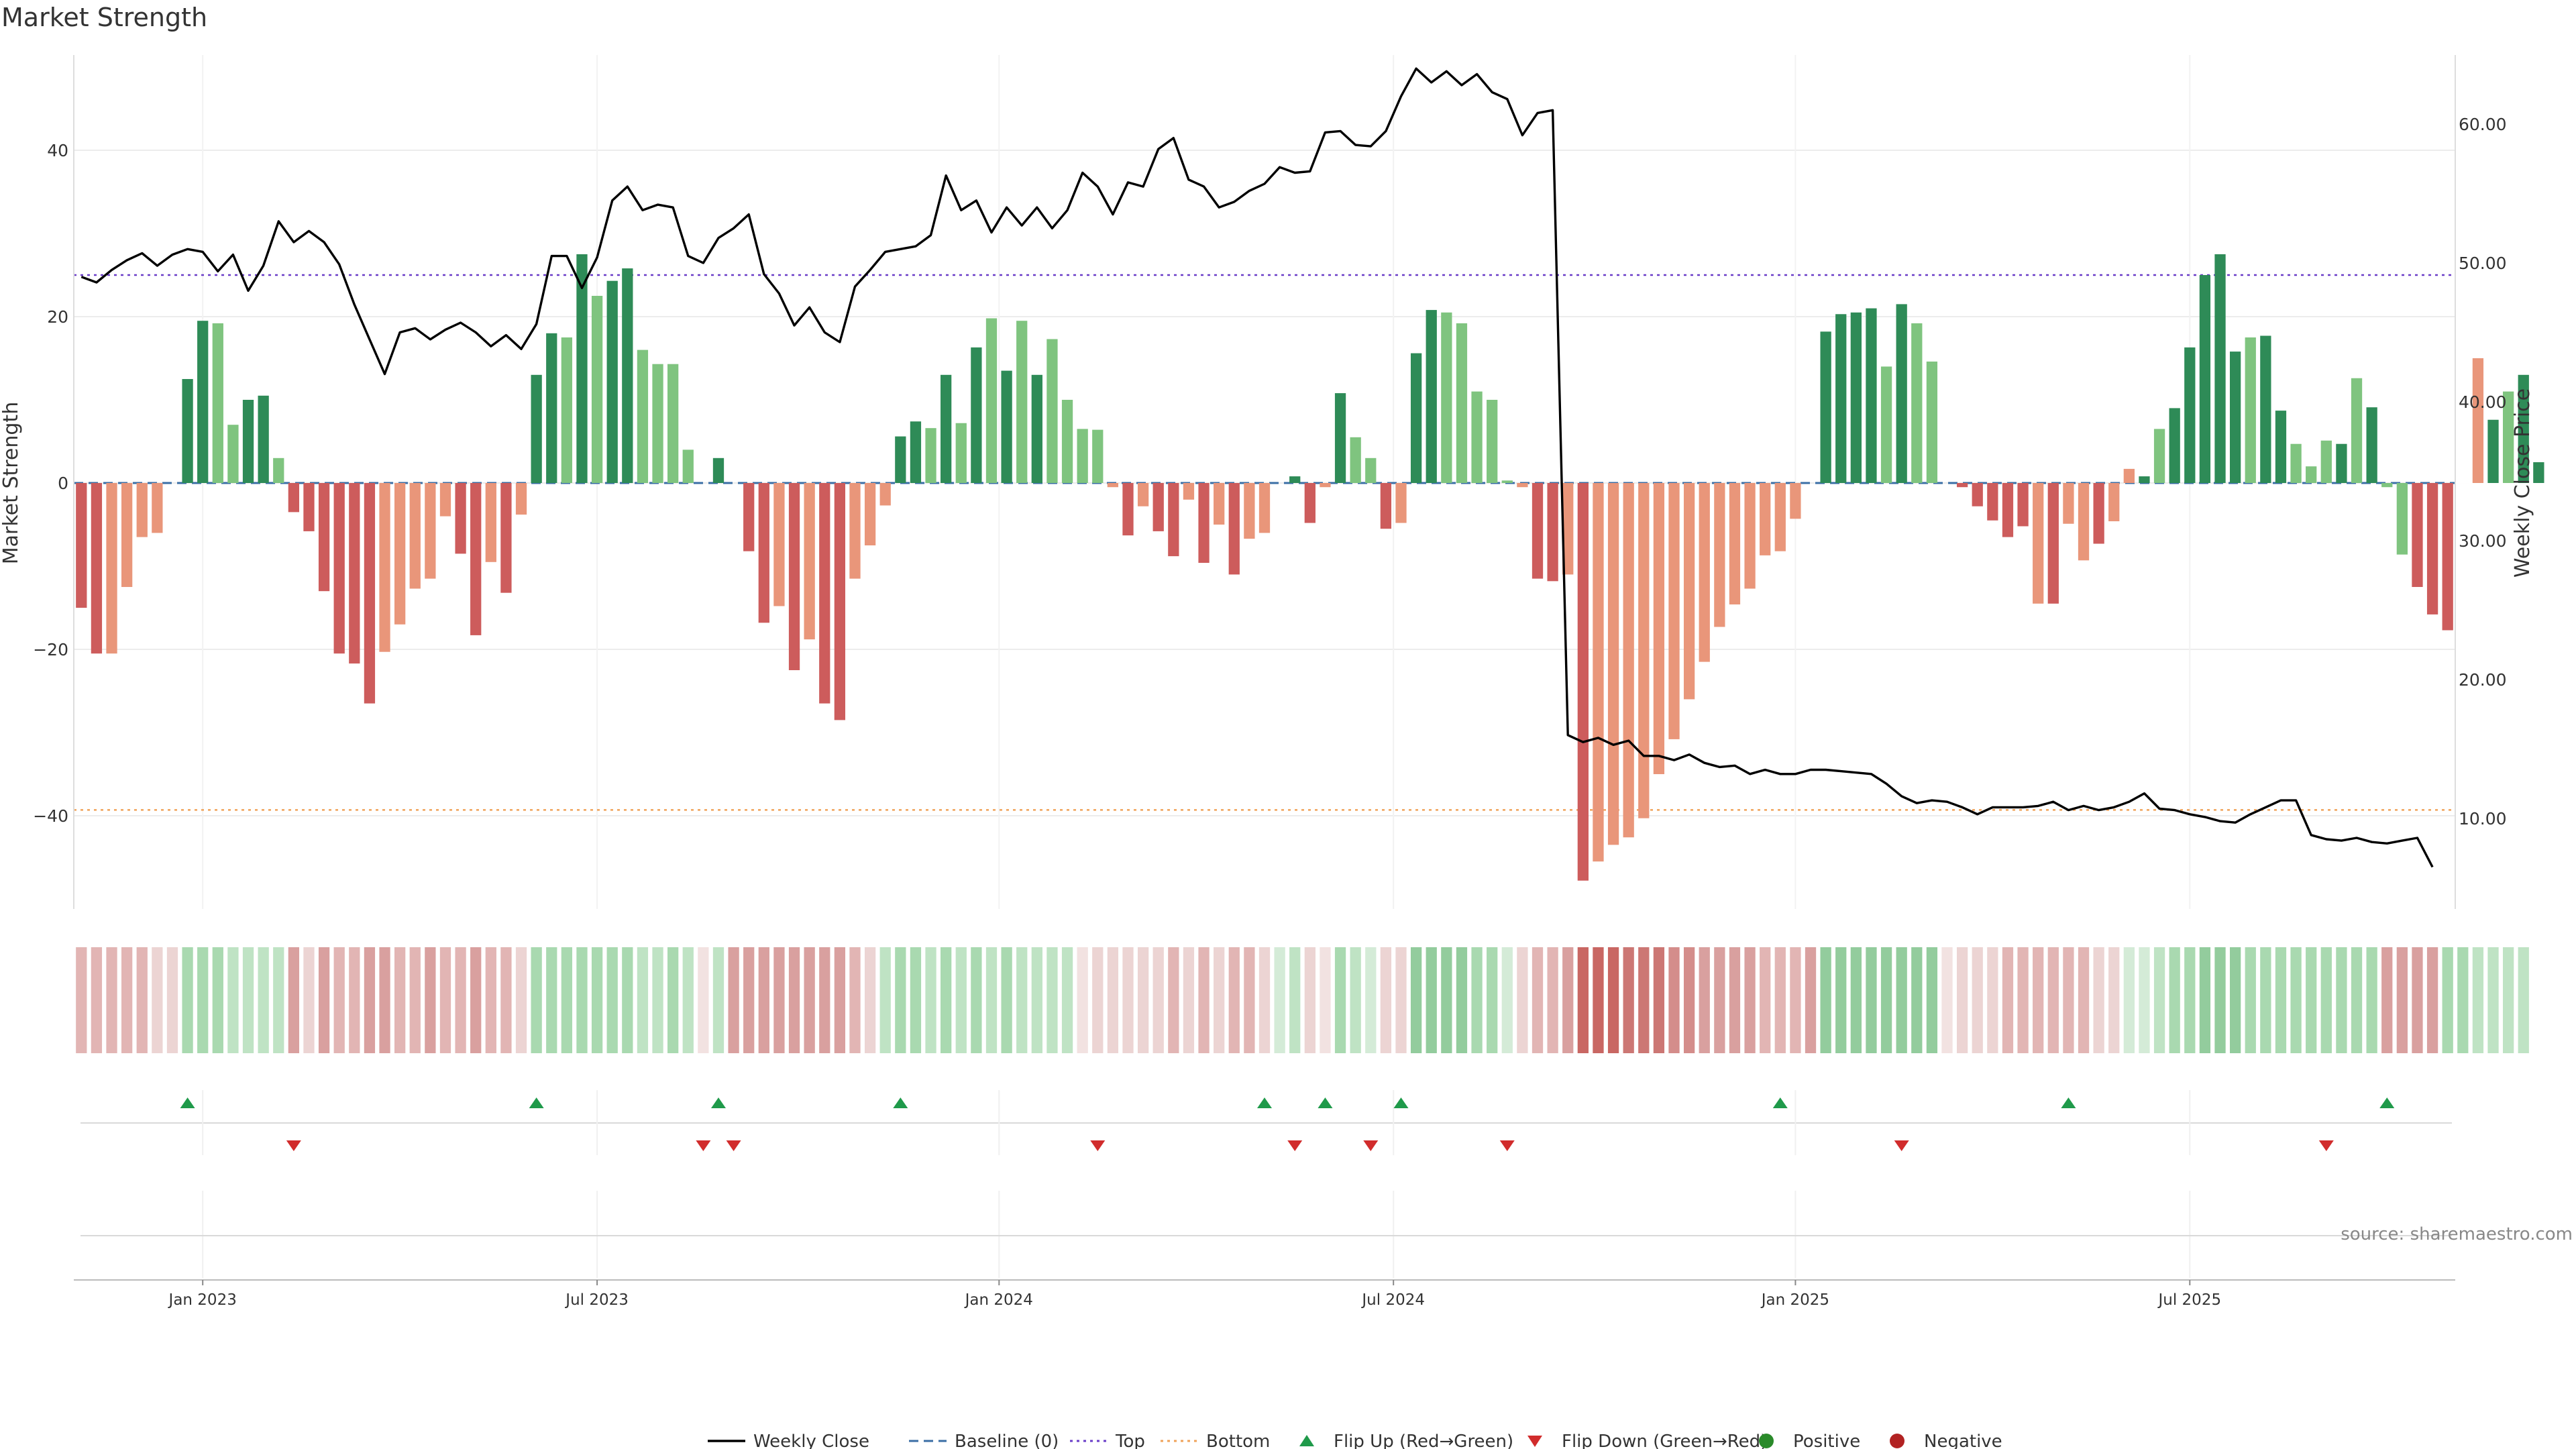  What do you see at coordinates (1423, 1440) in the screenshot?
I see `legend-label: Flip Up (Red→Green)` at bounding box center [1423, 1440].